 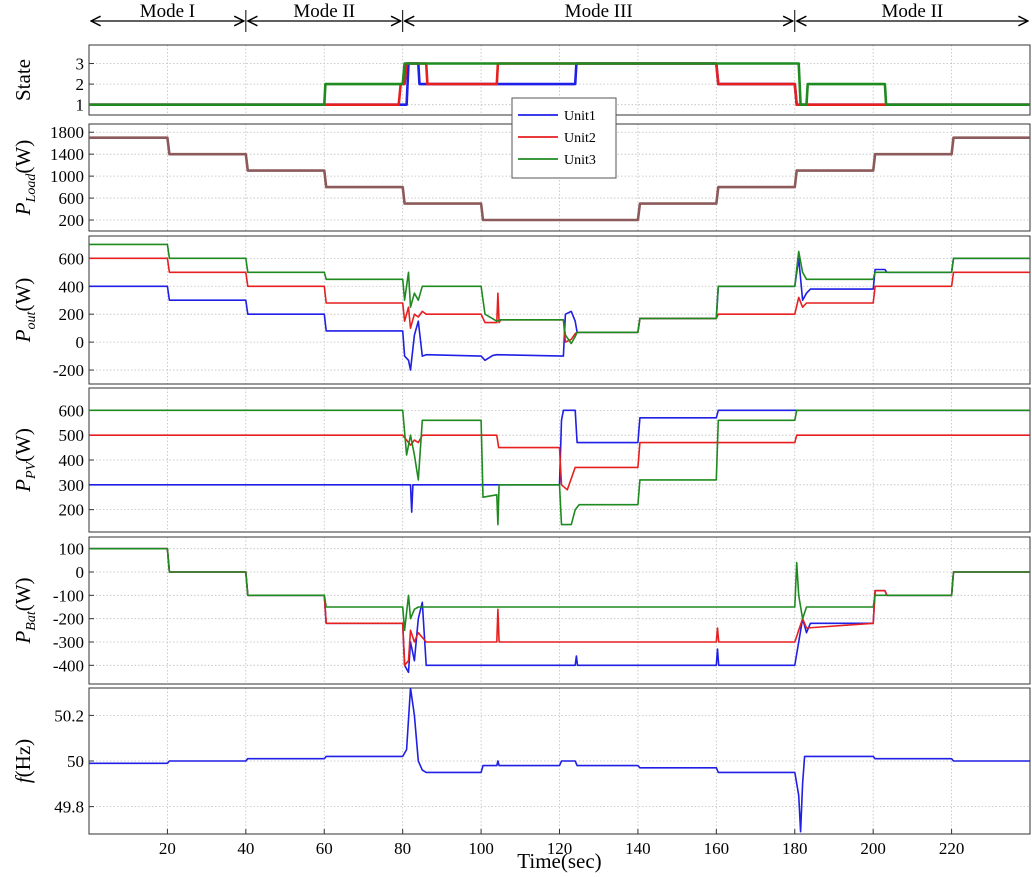 What do you see at coordinates (559, 861) in the screenshot?
I see `x-axis-label: Time(sec)` at bounding box center [559, 861].